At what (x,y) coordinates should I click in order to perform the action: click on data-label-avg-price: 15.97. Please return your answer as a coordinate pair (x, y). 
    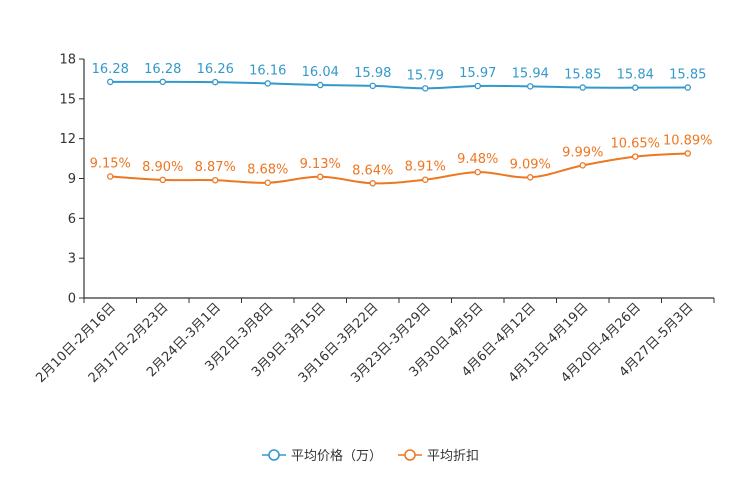
    Looking at the image, I should click on (477, 73).